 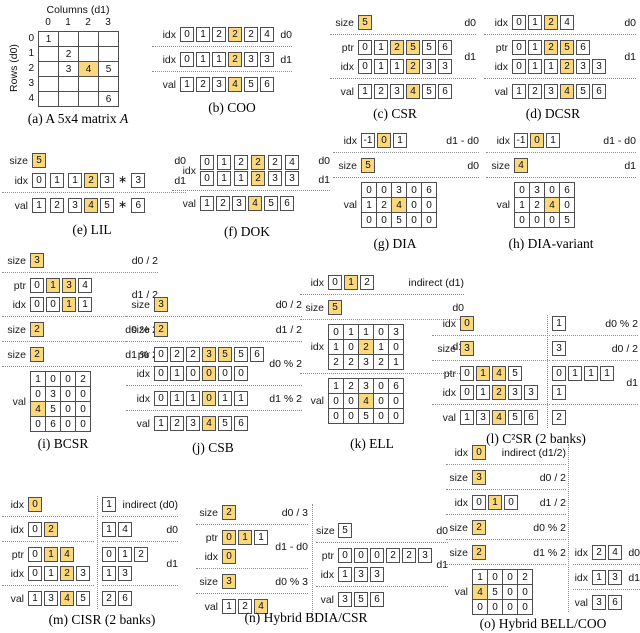 What do you see at coordinates (561, 205) in the screenshot?
I see `grid-row: val 0 3 0 6 1 2 4 0 0 0 0 5` at bounding box center [561, 205].